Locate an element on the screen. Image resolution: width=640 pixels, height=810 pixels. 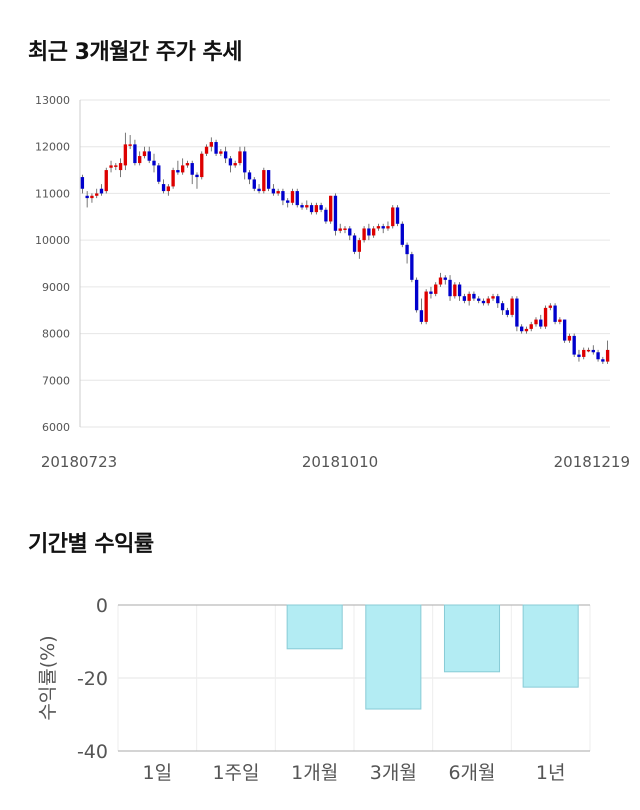
y-tick-label: 9000 is located at coordinates (56, 287).